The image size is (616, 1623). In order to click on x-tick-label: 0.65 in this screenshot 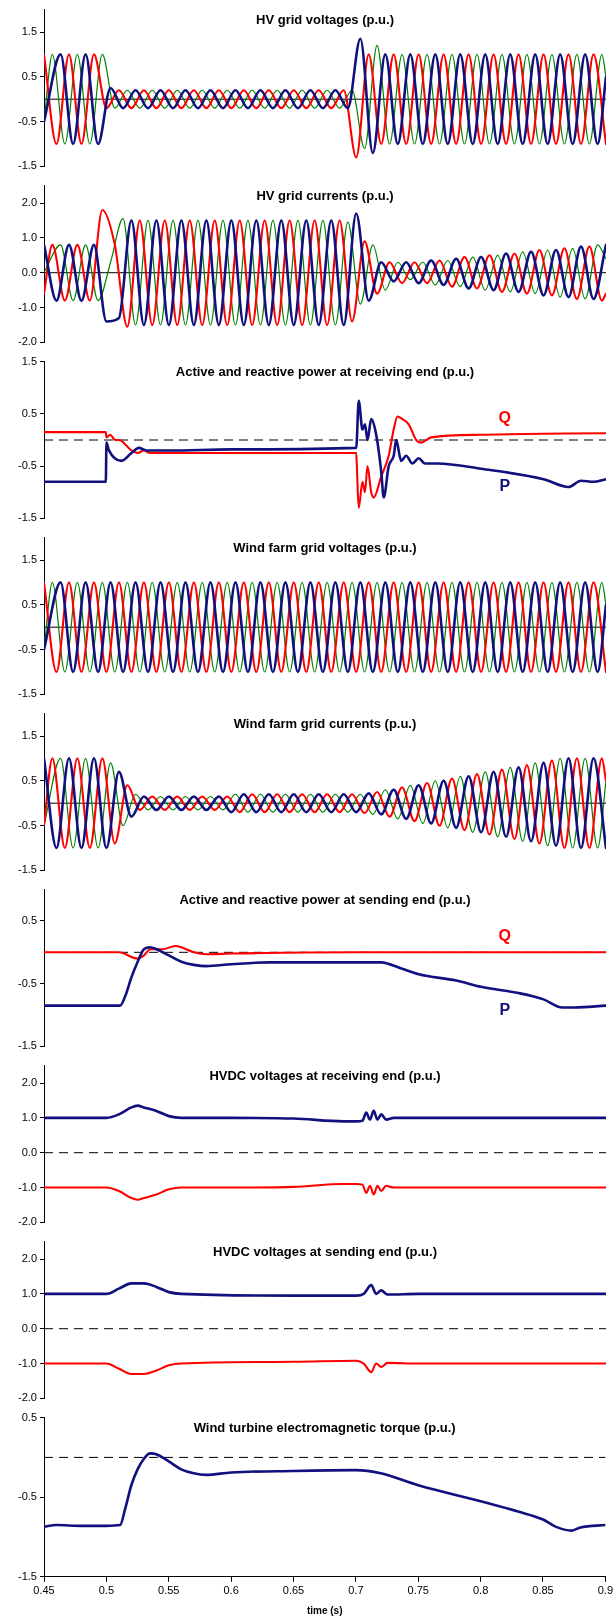, I will do `click(293, 1590)`.